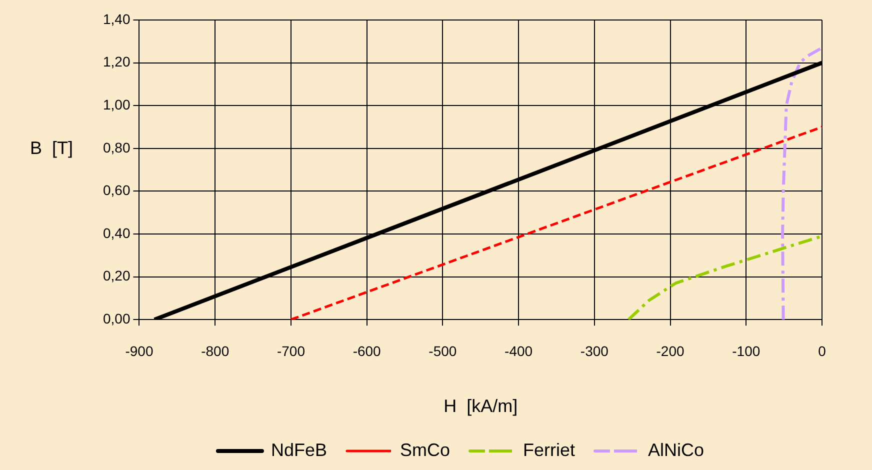  Describe the element at coordinates (367, 350) in the screenshot. I see `x-tick-label: -600` at that location.